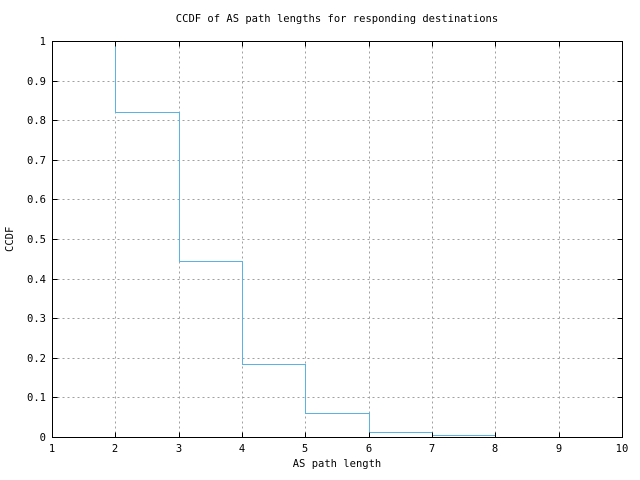  What do you see at coordinates (36, 398) in the screenshot?
I see `y-tick-label: 0.1` at bounding box center [36, 398].